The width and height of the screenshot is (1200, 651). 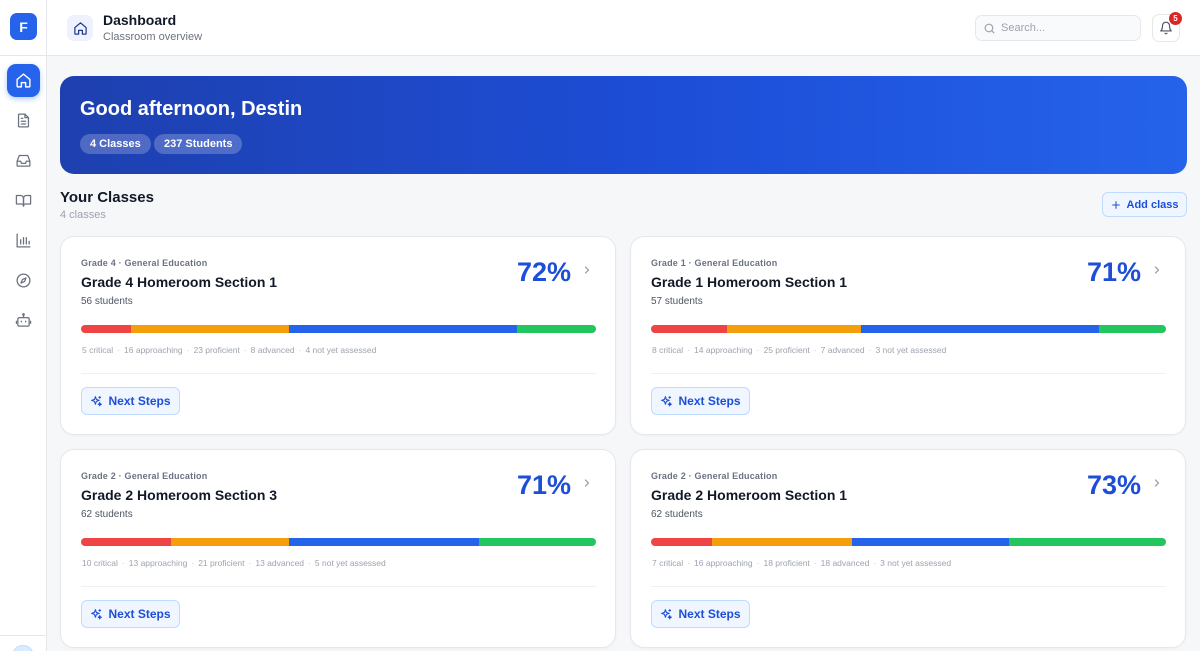 I want to click on inbox-icon, so click(x=23, y=160).